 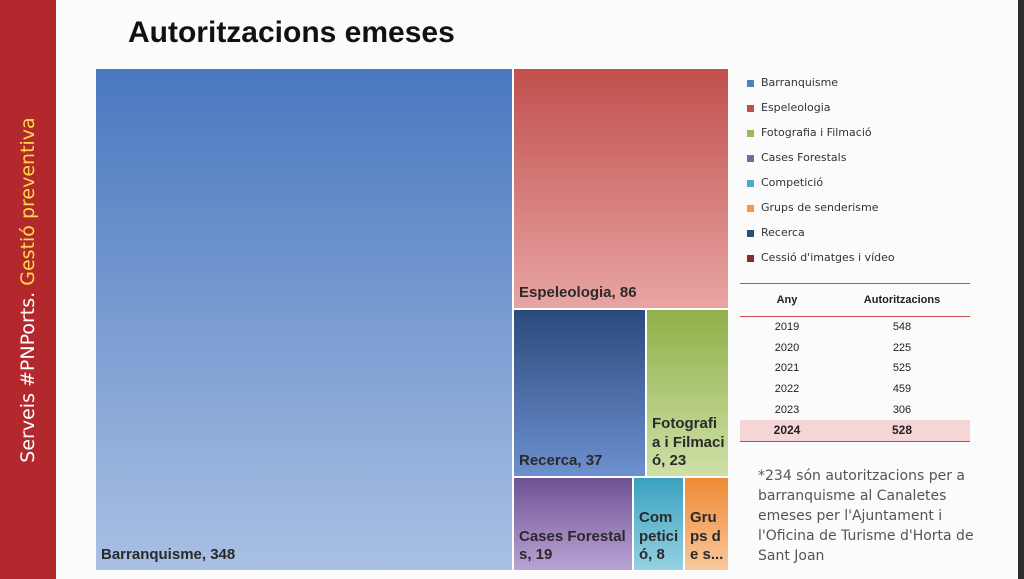 I want to click on table-row-highlighted: 2024 528, so click(x=855, y=430).